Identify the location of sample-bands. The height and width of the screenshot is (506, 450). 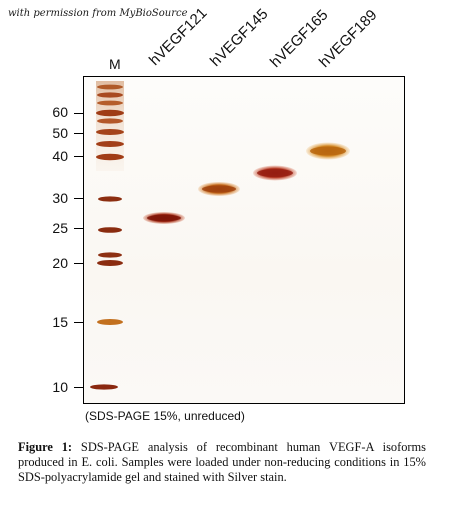
(246, 183).